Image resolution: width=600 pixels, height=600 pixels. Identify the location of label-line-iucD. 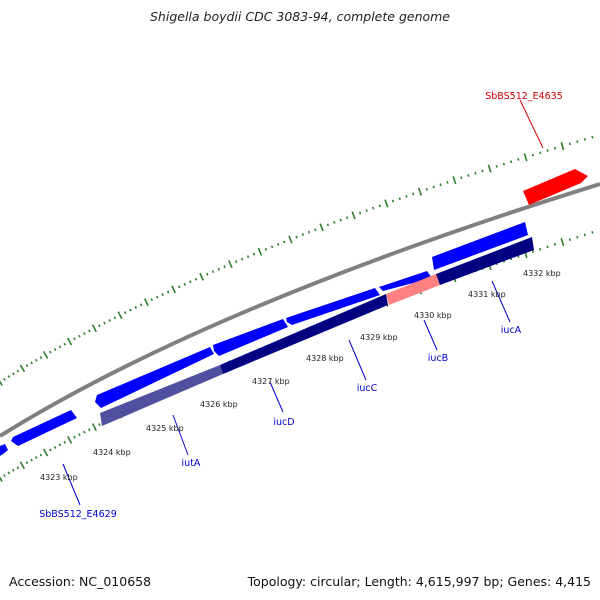
(276, 397).